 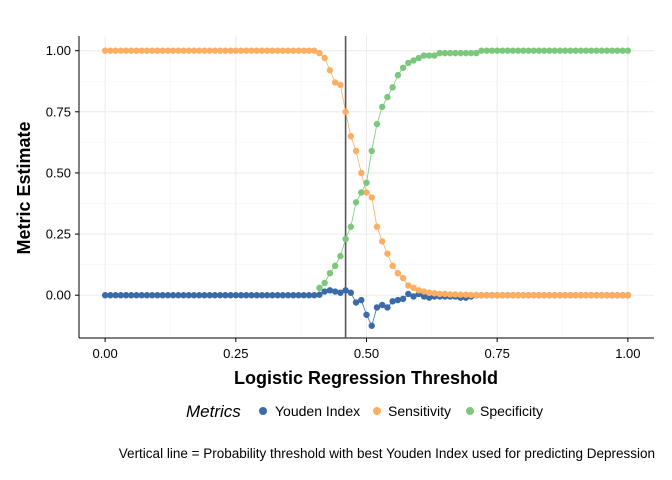 What do you see at coordinates (58, 50) in the screenshot?
I see `y-tick-label: 1.00` at bounding box center [58, 50].